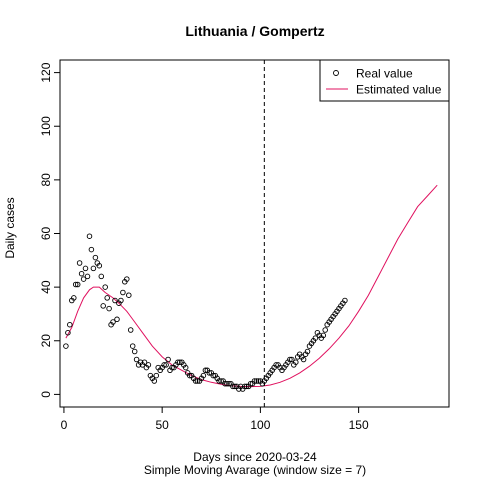 The width and height of the screenshot is (480, 480). Describe the element at coordinates (46, 287) in the screenshot. I see `y-tick-label: 40` at that location.